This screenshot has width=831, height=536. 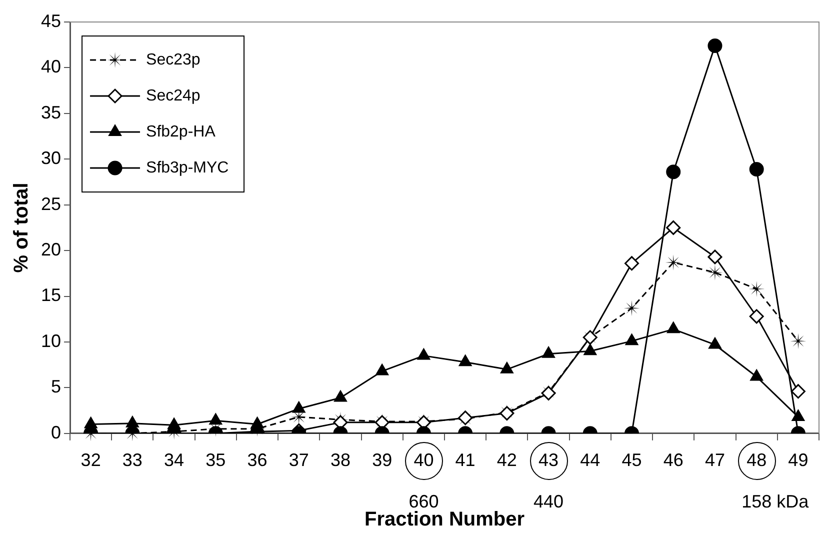 What do you see at coordinates (632, 460) in the screenshot?
I see `x-tick-label: 45` at bounding box center [632, 460].